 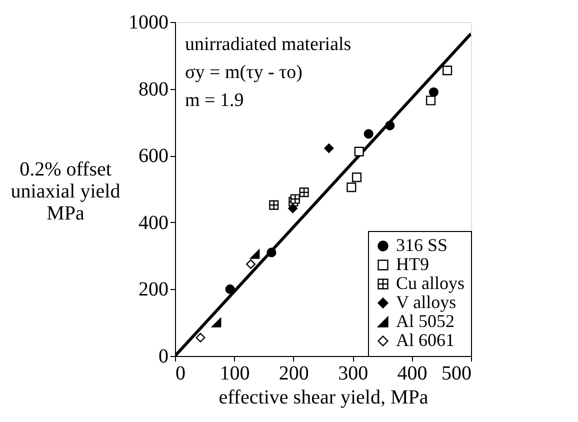 I want to click on x-tick-label: 500, so click(x=457, y=373).